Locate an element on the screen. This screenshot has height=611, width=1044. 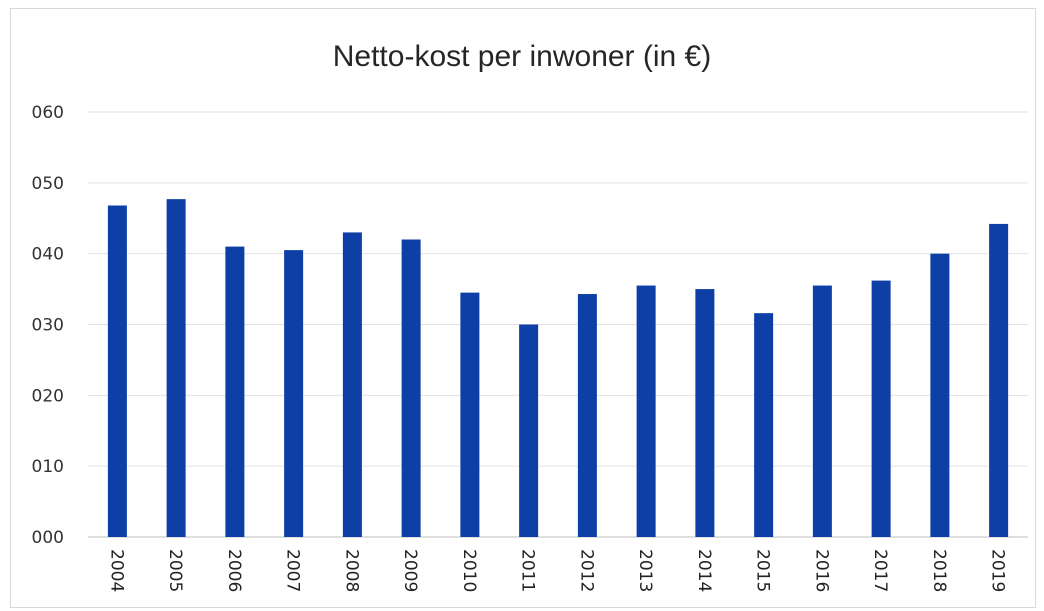
x-tick-label: 2010 is located at coordinates (469, 570).